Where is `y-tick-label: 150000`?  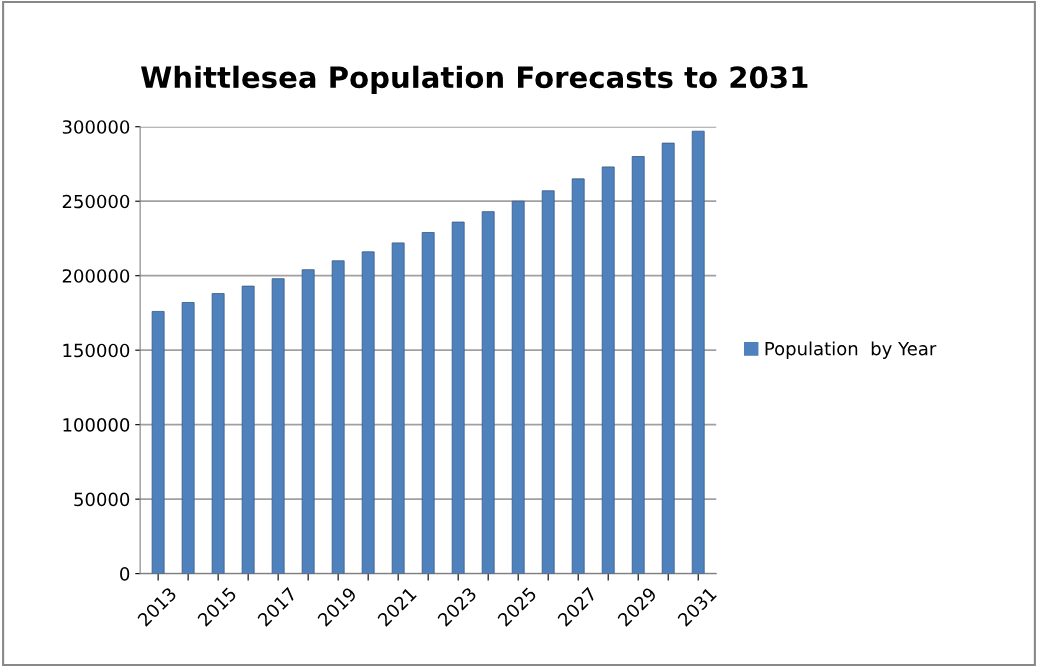
y-tick-label: 150000 is located at coordinates (96, 350).